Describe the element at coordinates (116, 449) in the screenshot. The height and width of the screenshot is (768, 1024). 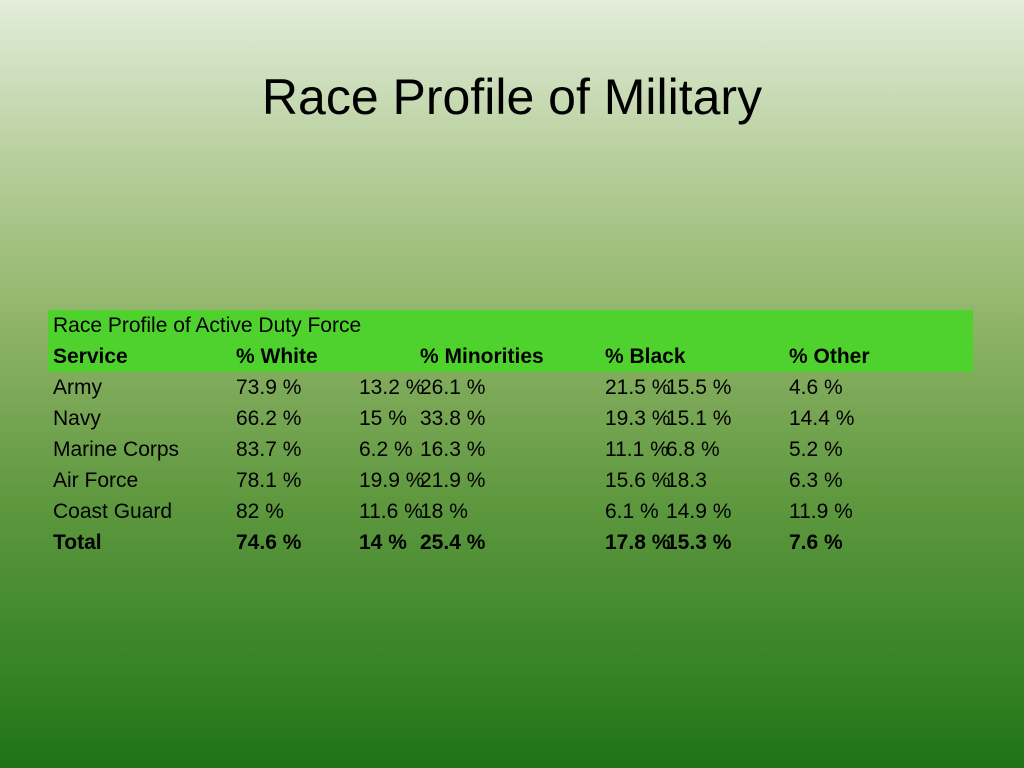
I see `row-label: Marine Corps` at that location.